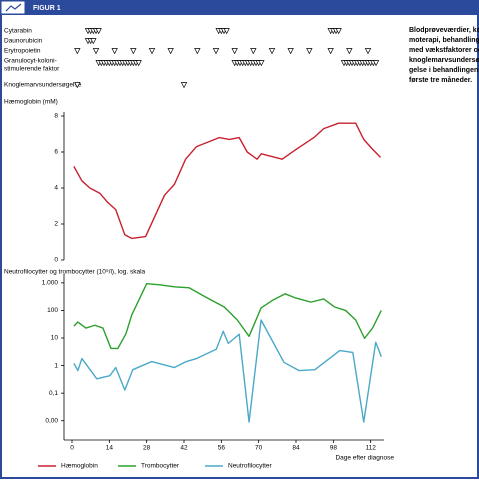  I want to click on x-tick-label: 28, so click(147, 448).